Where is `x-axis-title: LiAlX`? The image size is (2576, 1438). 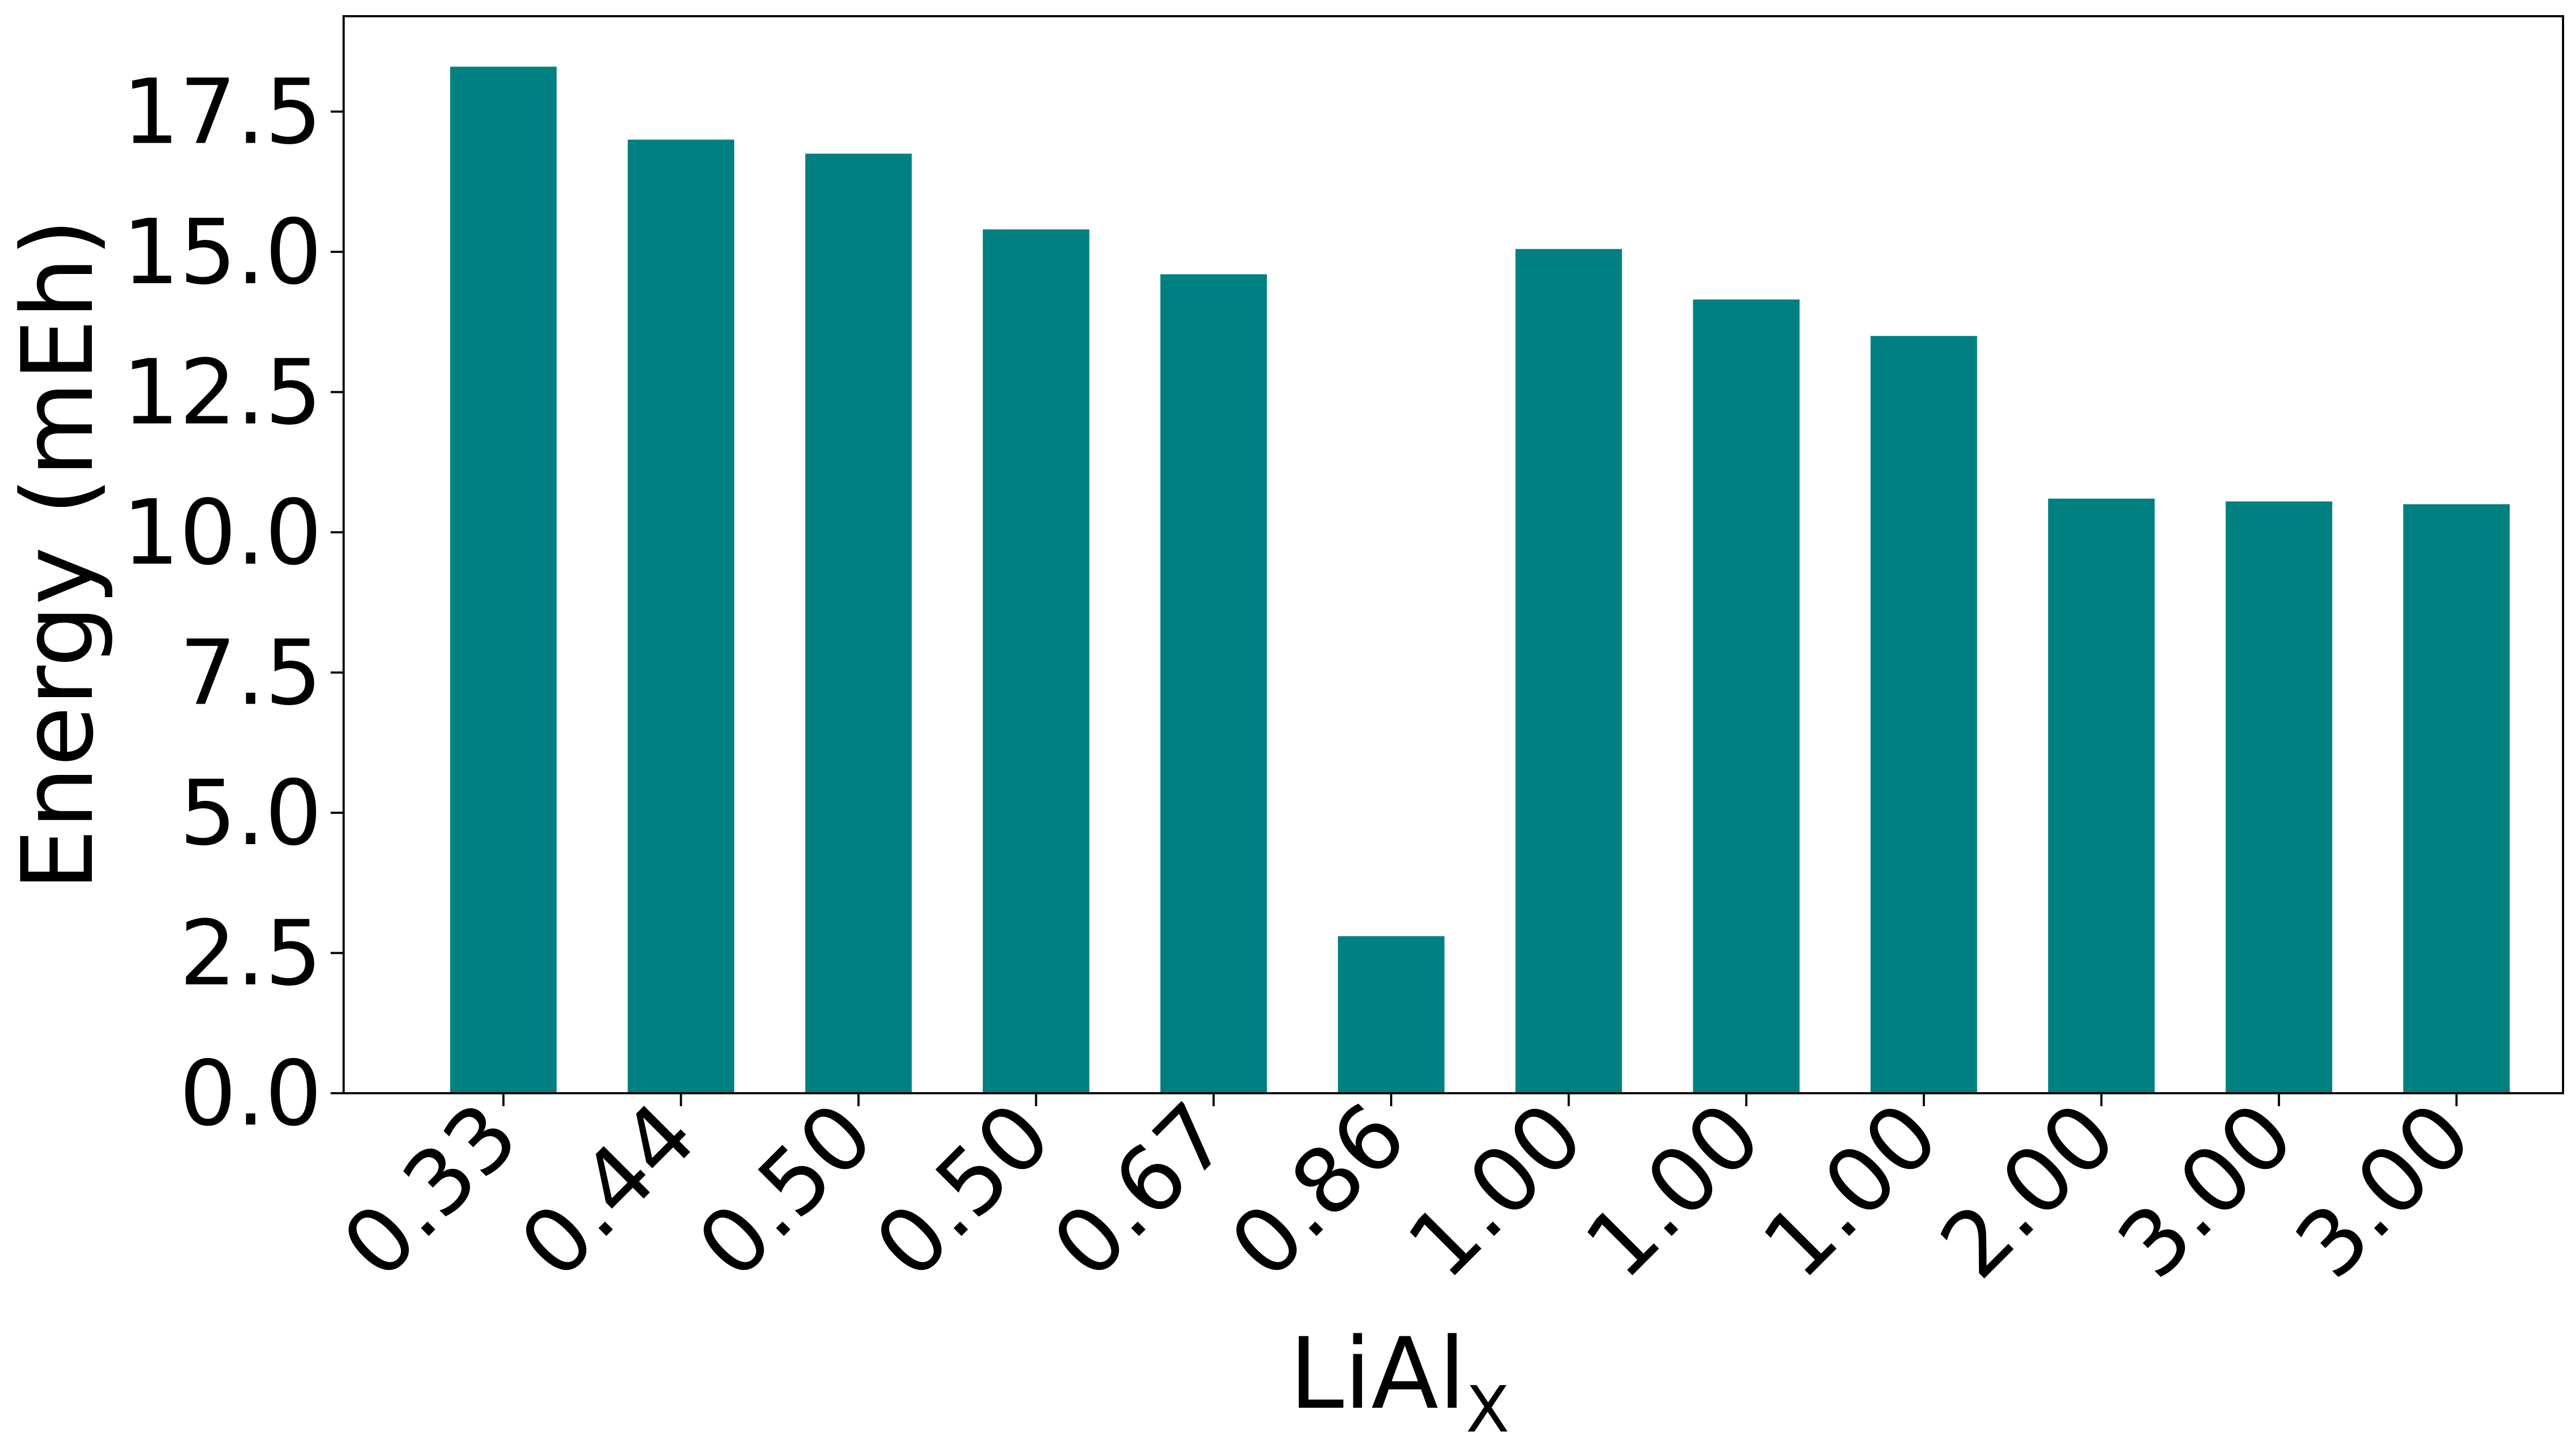 x-axis-title: LiAlX is located at coordinates (1400, 1377).